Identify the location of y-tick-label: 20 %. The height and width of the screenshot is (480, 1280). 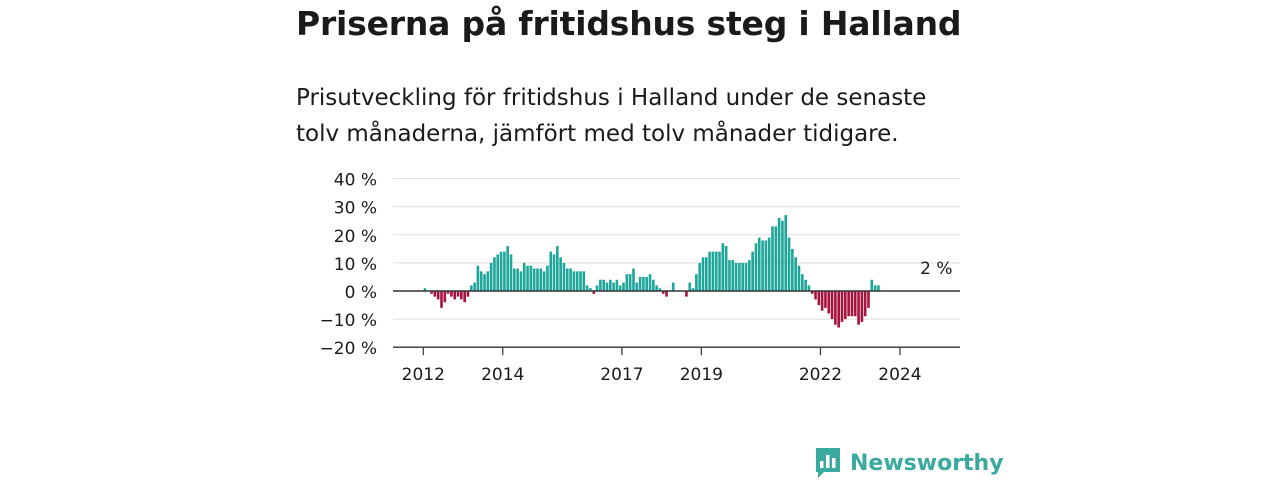
(355, 237).